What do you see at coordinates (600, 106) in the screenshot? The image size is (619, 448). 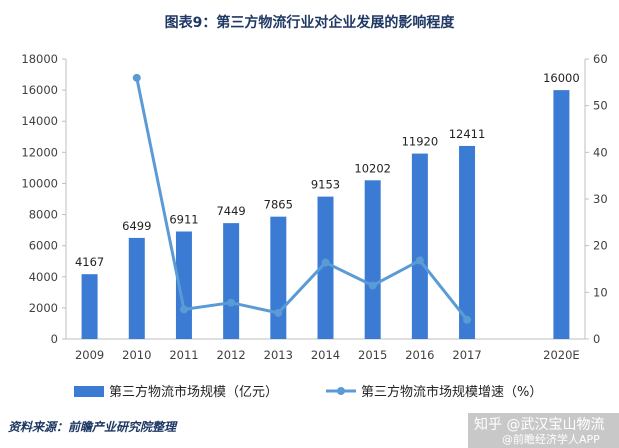 I see `y-tick-right-label: 50` at bounding box center [600, 106].